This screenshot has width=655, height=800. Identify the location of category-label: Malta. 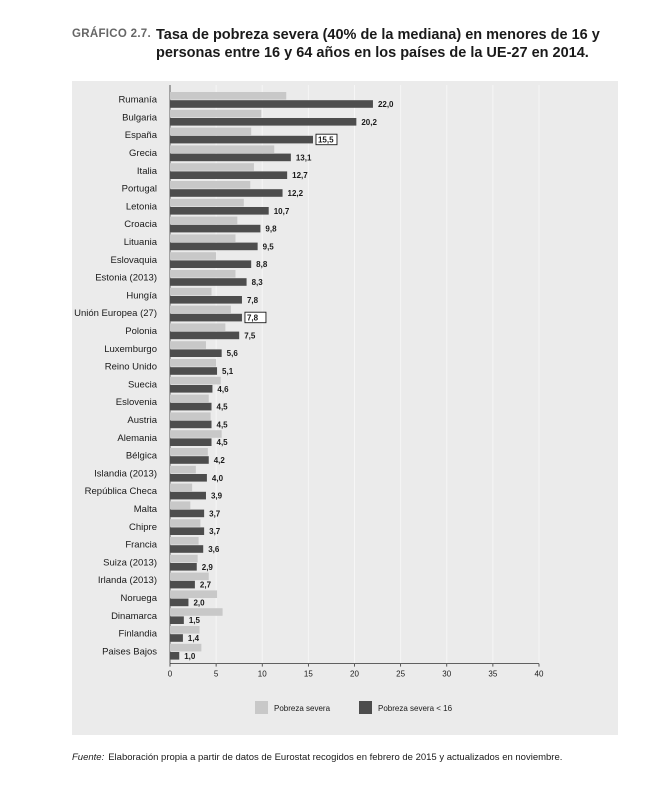
(146, 509).